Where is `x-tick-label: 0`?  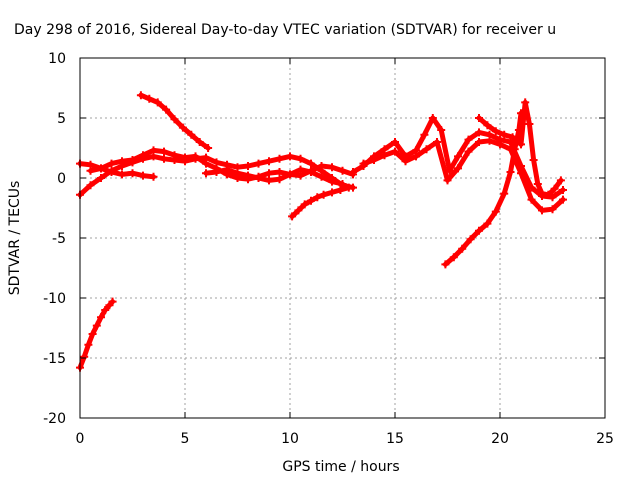
x-tick-label: 0 is located at coordinates (80, 439).